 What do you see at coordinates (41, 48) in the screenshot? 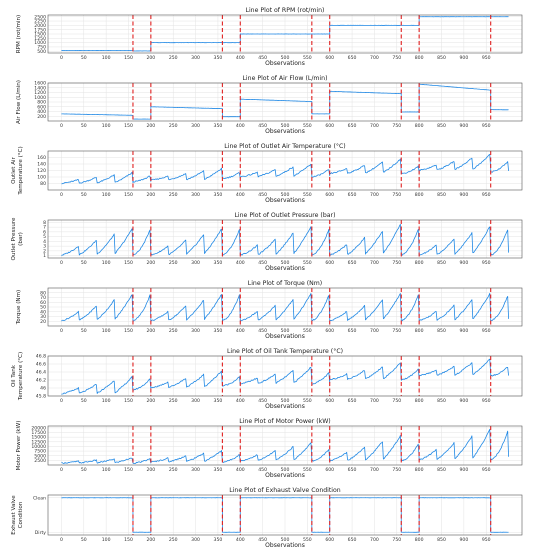
I see `y-tick-label: 750` at bounding box center [41, 48].